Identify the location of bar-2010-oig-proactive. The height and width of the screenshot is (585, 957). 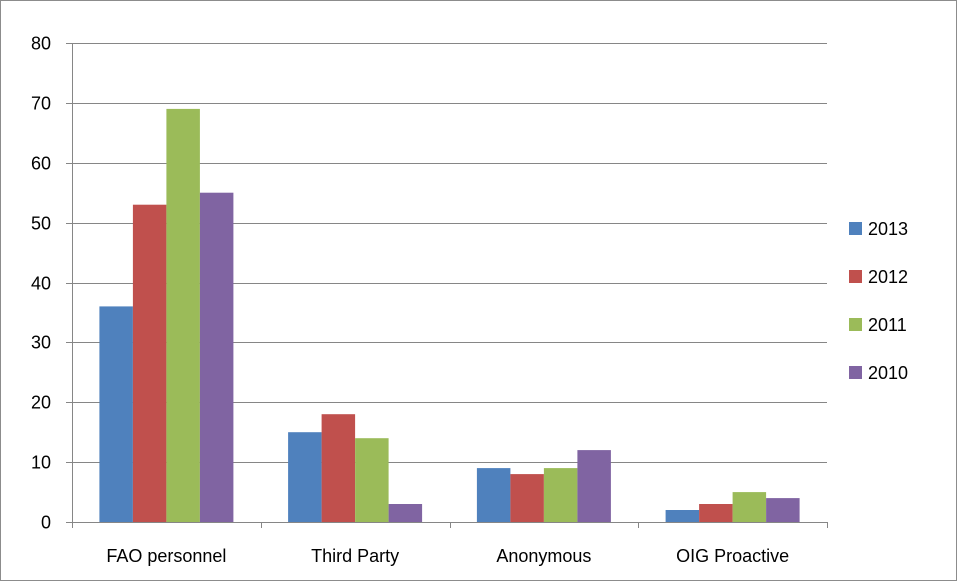
(783, 510).